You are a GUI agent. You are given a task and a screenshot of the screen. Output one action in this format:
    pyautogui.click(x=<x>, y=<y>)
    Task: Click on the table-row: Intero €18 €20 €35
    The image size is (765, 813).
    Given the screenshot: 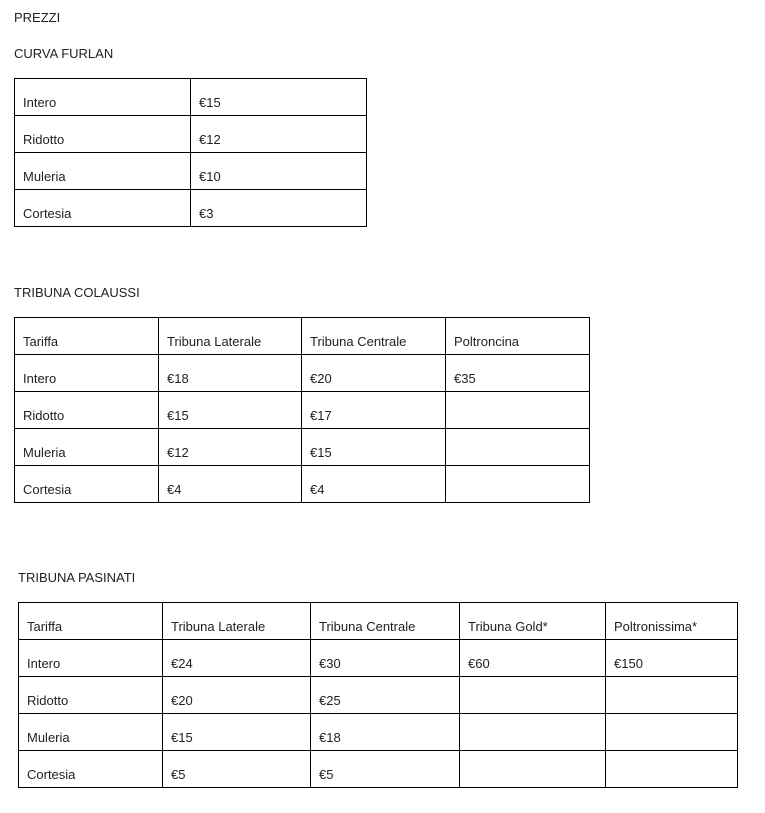 What is the action you would take?
    pyautogui.click(x=302, y=373)
    